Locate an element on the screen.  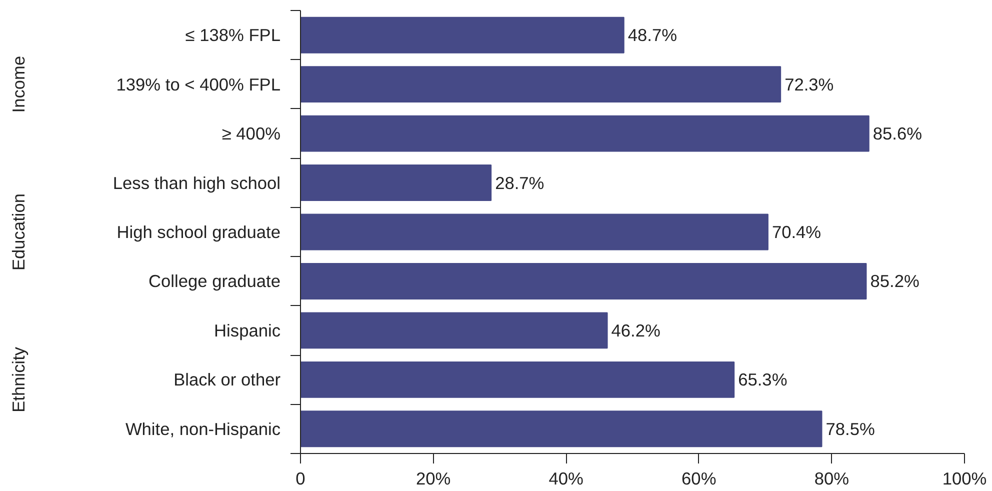
text: Ethnicity is located at coordinates (18, 379).